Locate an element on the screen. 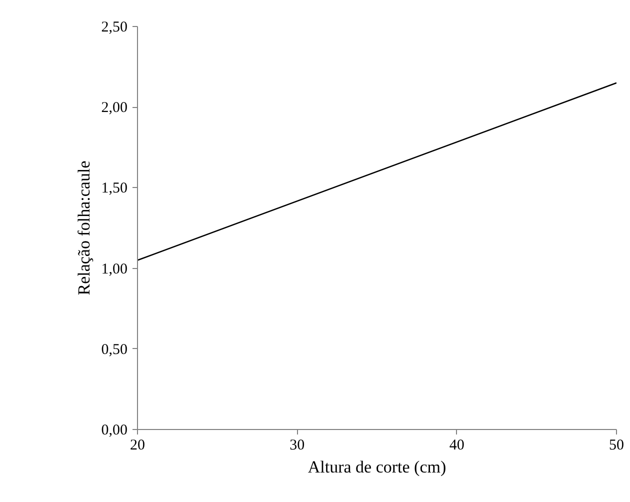 The height and width of the screenshot is (502, 630). x-tick-label: 40 is located at coordinates (456, 446).